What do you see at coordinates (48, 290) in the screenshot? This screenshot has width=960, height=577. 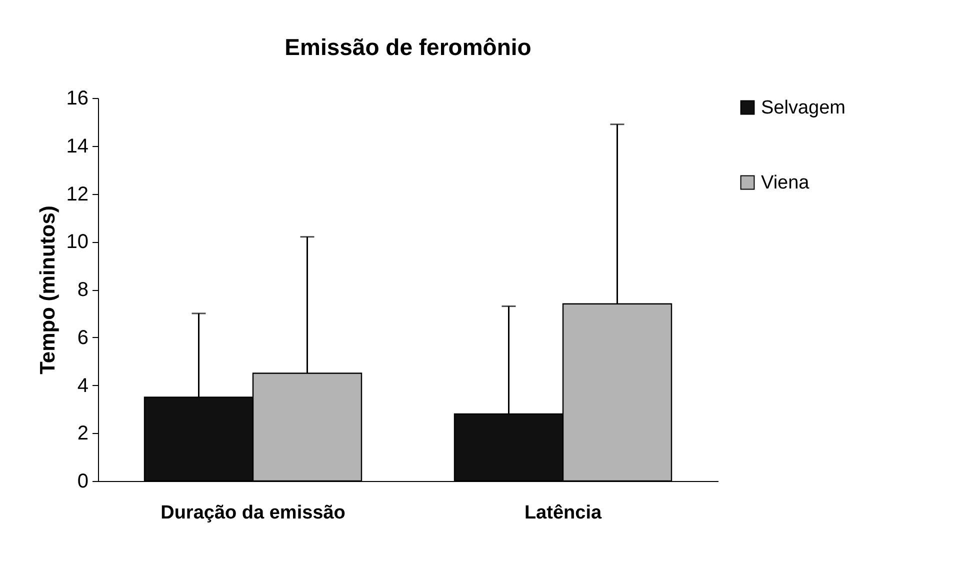 I see `y-axis-title: Tempo (minutos)` at bounding box center [48, 290].